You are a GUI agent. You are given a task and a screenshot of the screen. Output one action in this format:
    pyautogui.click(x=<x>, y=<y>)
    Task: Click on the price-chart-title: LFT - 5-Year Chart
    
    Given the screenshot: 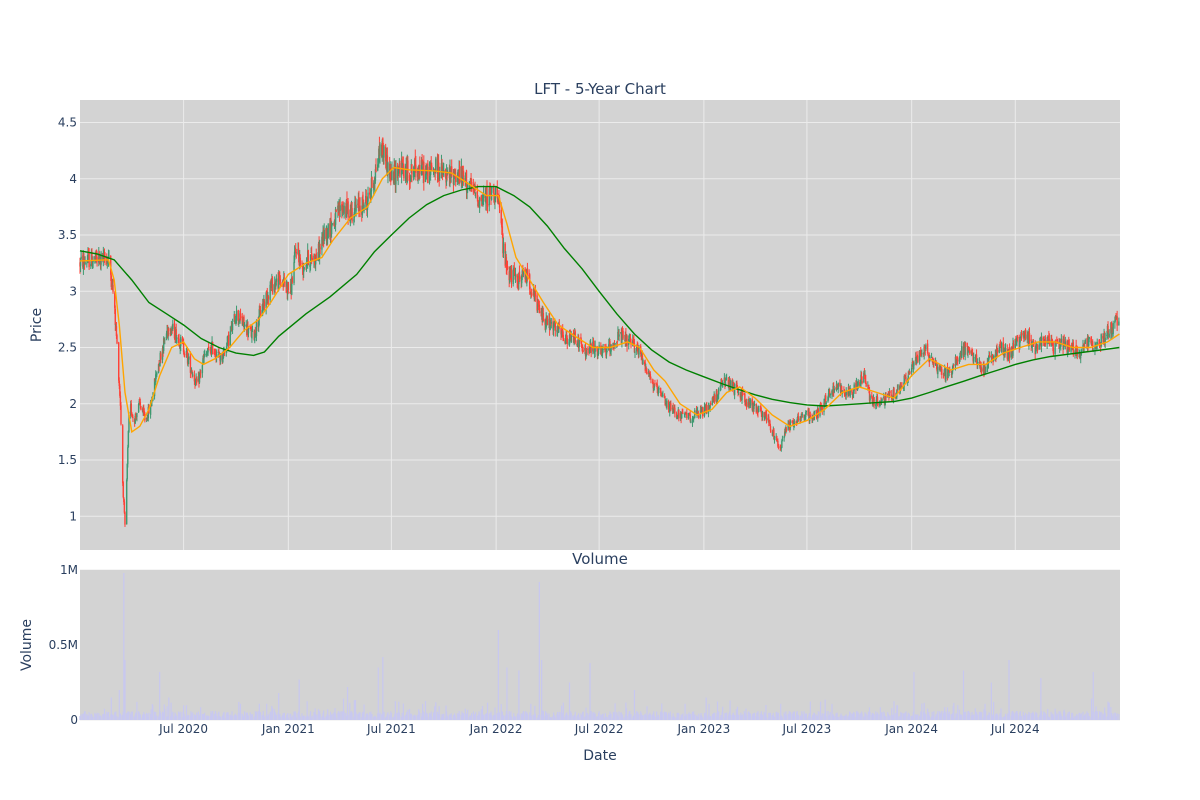 What is the action you would take?
    pyautogui.click(x=600, y=89)
    